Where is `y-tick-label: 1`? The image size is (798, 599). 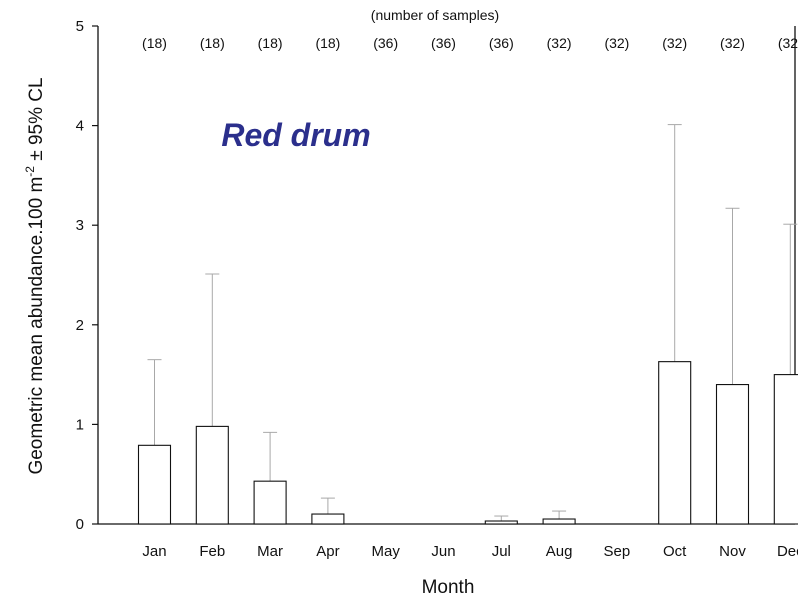
y-tick-label: 1 is located at coordinates (80, 424).